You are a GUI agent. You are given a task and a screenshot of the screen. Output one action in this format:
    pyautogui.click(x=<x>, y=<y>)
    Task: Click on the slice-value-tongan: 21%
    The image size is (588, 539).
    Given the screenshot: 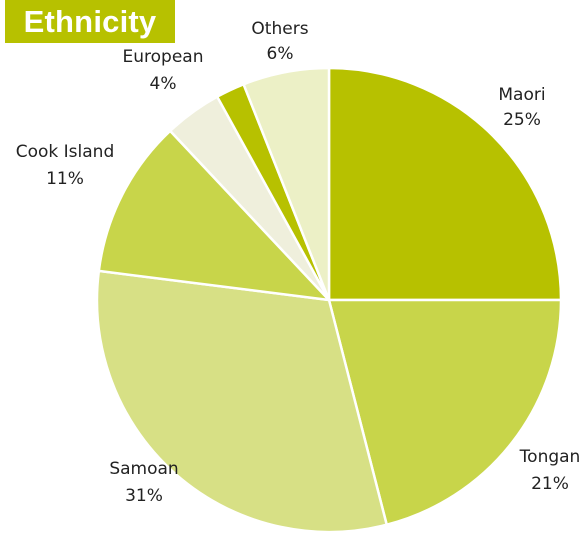 What is the action you would take?
    pyautogui.click(x=550, y=484)
    